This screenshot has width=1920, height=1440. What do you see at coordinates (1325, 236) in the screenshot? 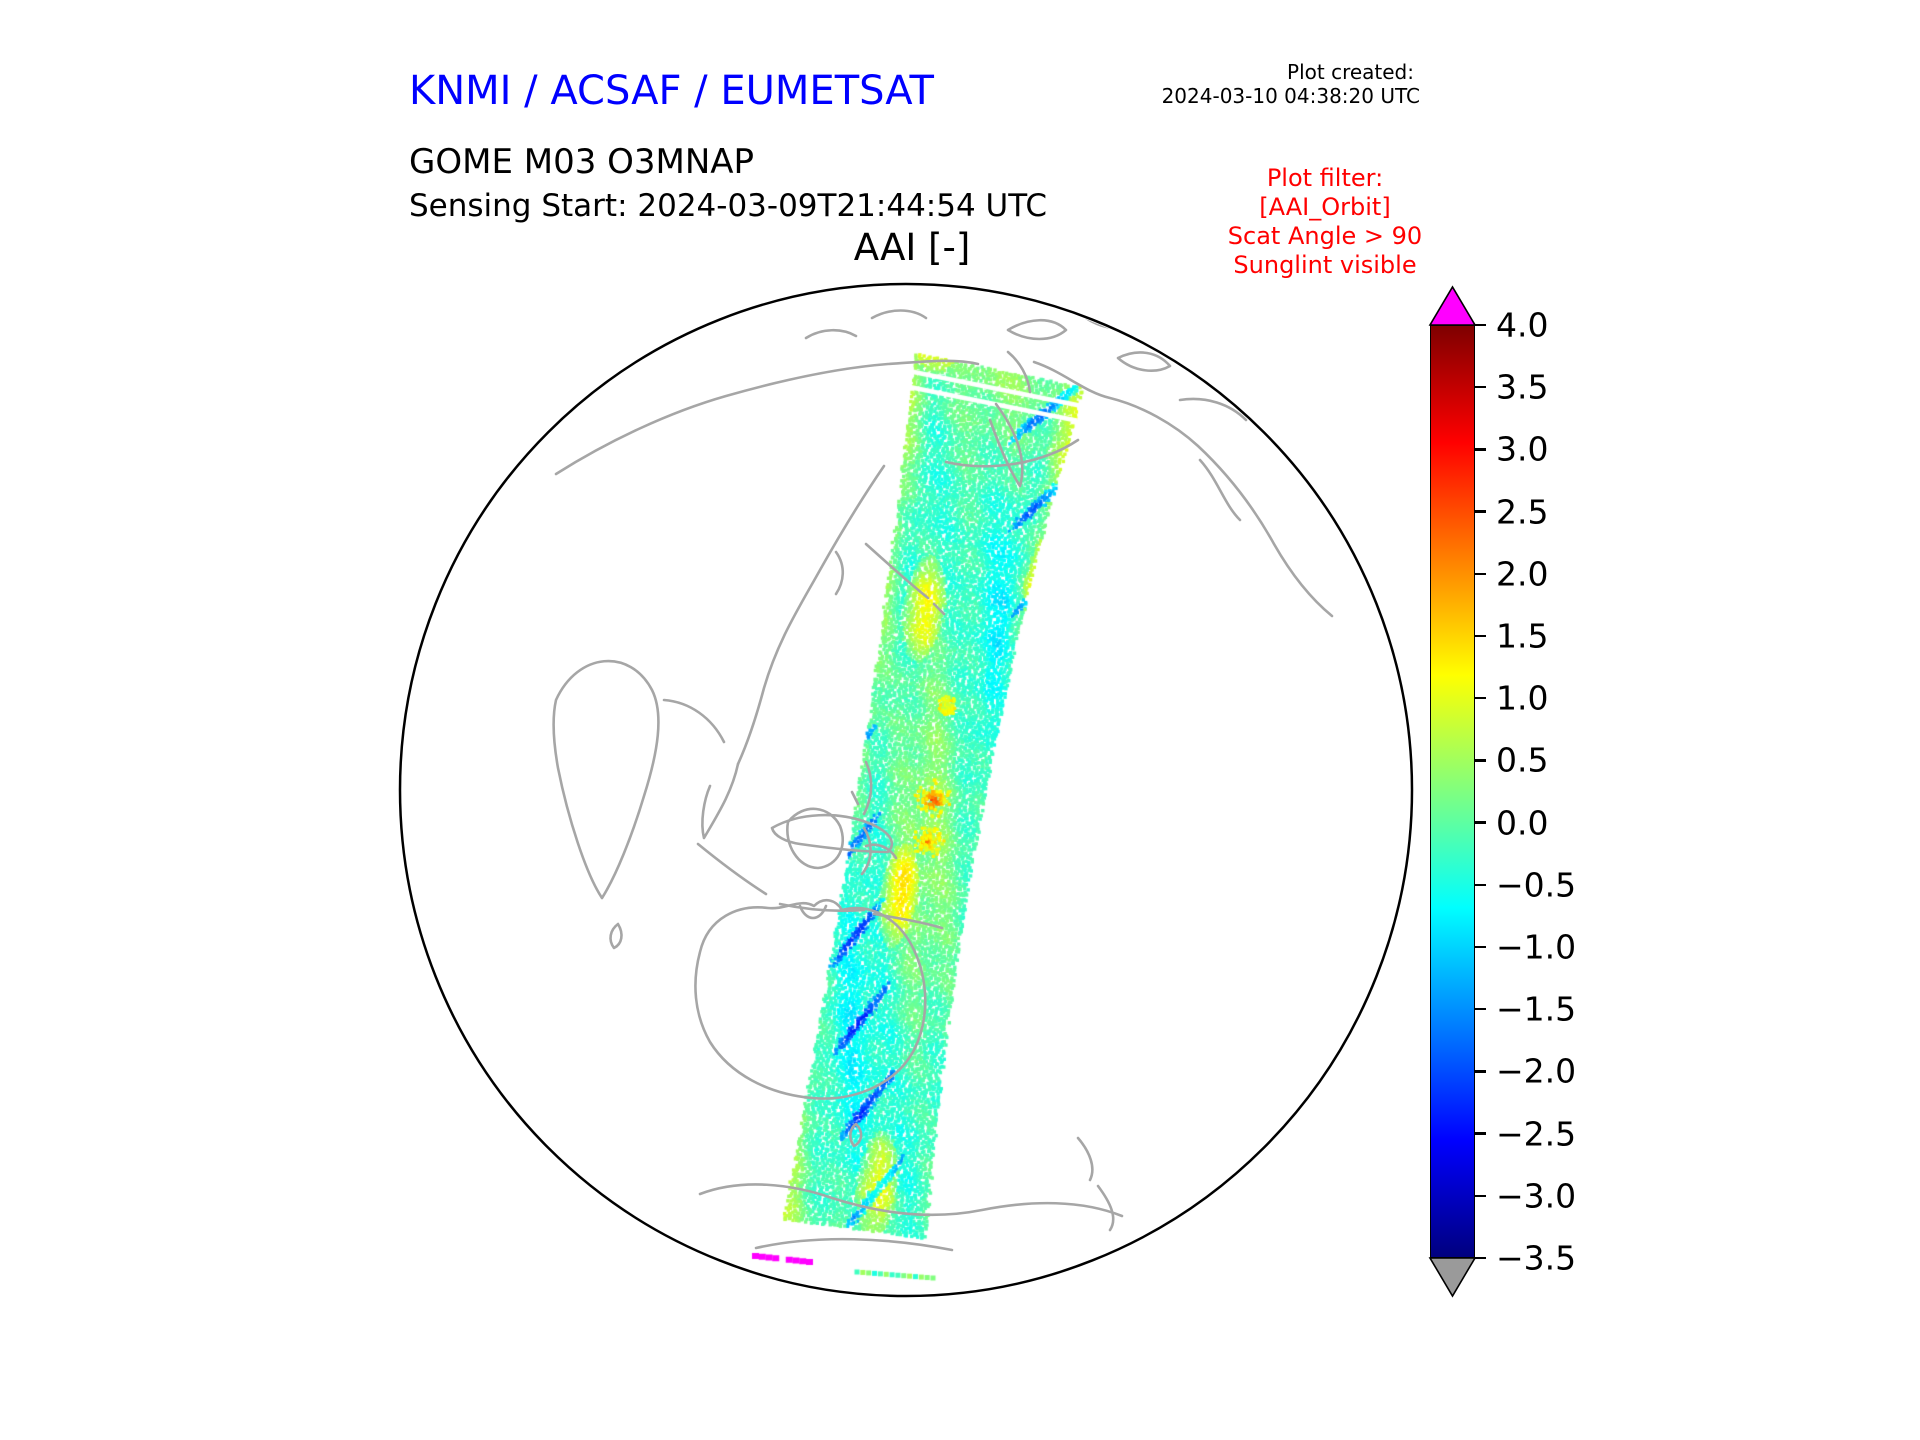
I see `plot-filter-line-3: Scat Angle > 90` at bounding box center [1325, 236].